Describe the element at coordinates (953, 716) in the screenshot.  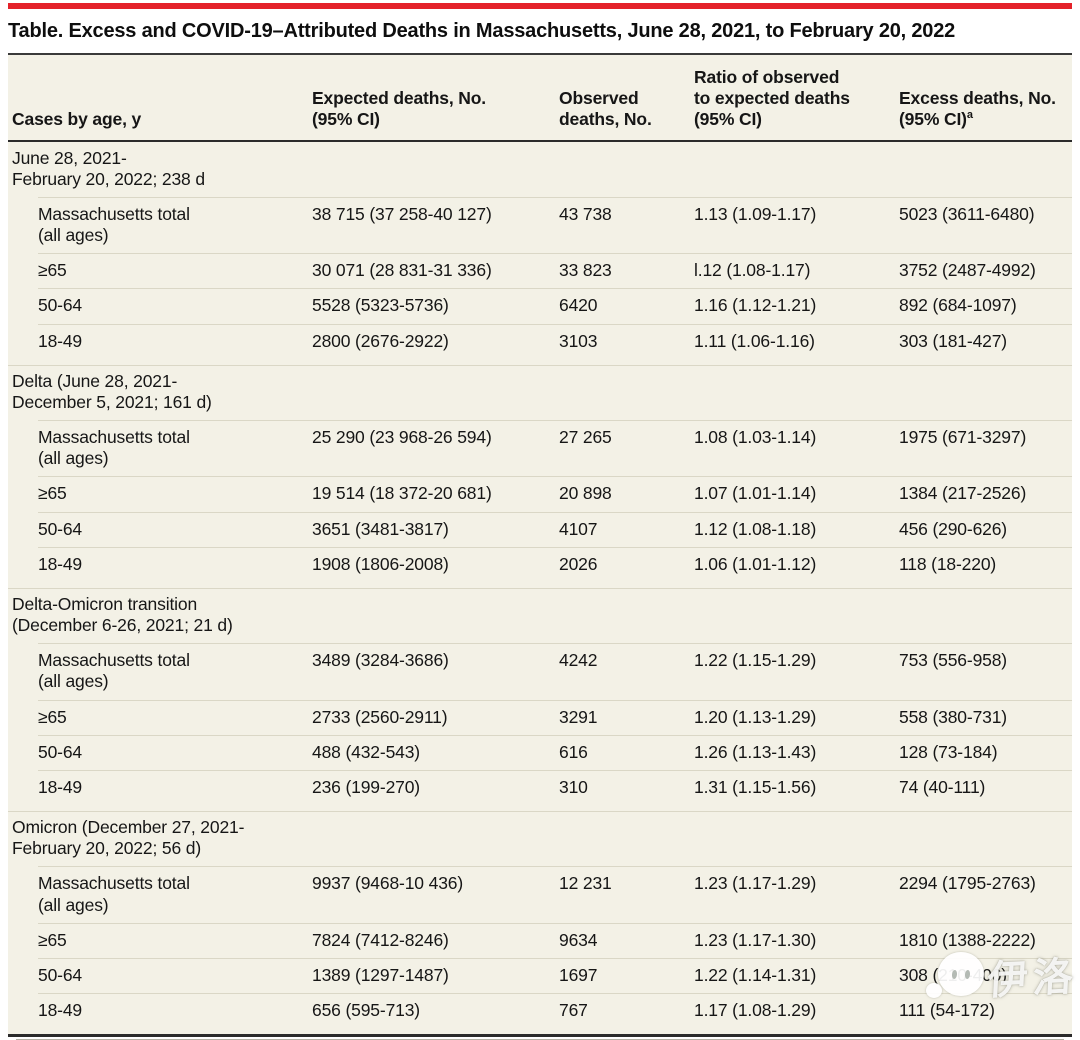
I see `excess-deaths-cell: 558 (380-731)` at that location.